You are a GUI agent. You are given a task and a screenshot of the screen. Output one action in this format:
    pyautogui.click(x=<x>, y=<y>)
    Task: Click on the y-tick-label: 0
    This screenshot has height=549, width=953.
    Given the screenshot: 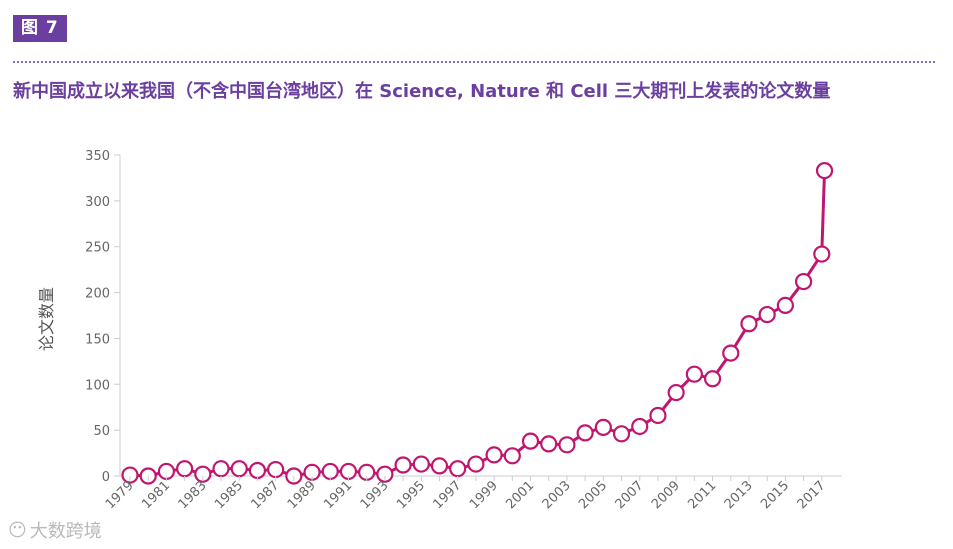 What is the action you would take?
    pyautogui.click(x=106, y=477)
    